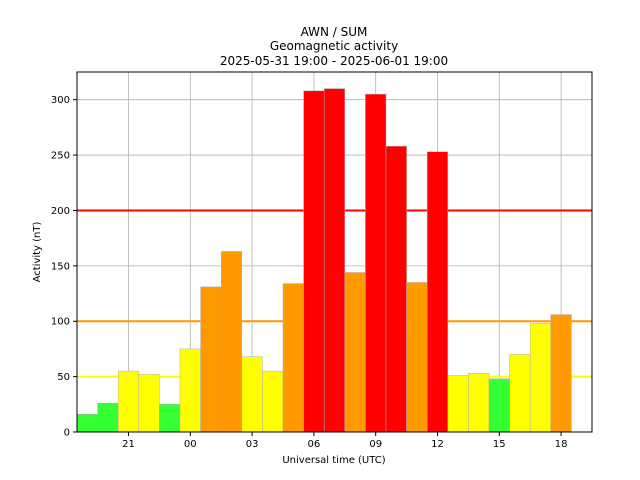 This screenshot has height=480, width=640. Describe the element at coordinates (344, 441) in the screenshot. I see `x-axis-ticks: 21 00 03 06 09 12 15 18` at that location.